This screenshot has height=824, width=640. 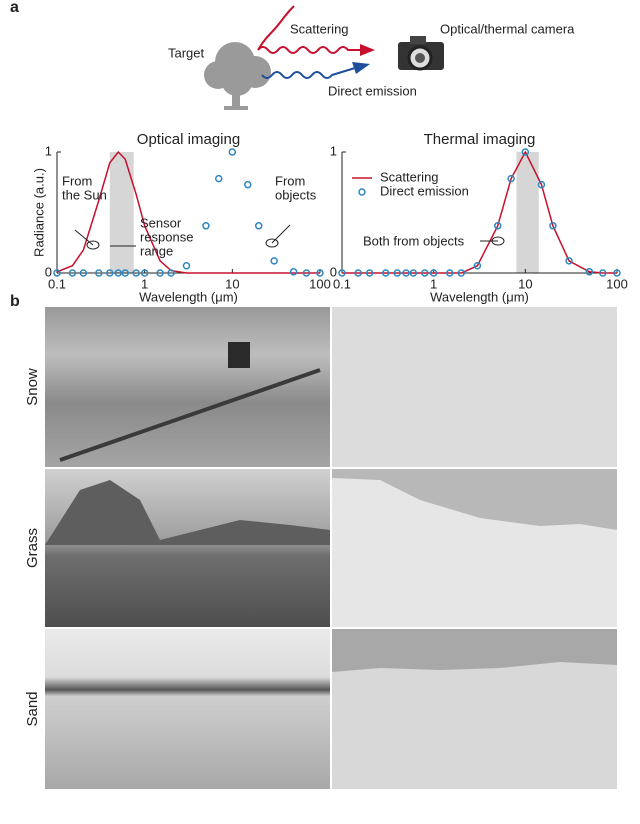 I want to click on row-label: Sand, so click(x=32, y=708).